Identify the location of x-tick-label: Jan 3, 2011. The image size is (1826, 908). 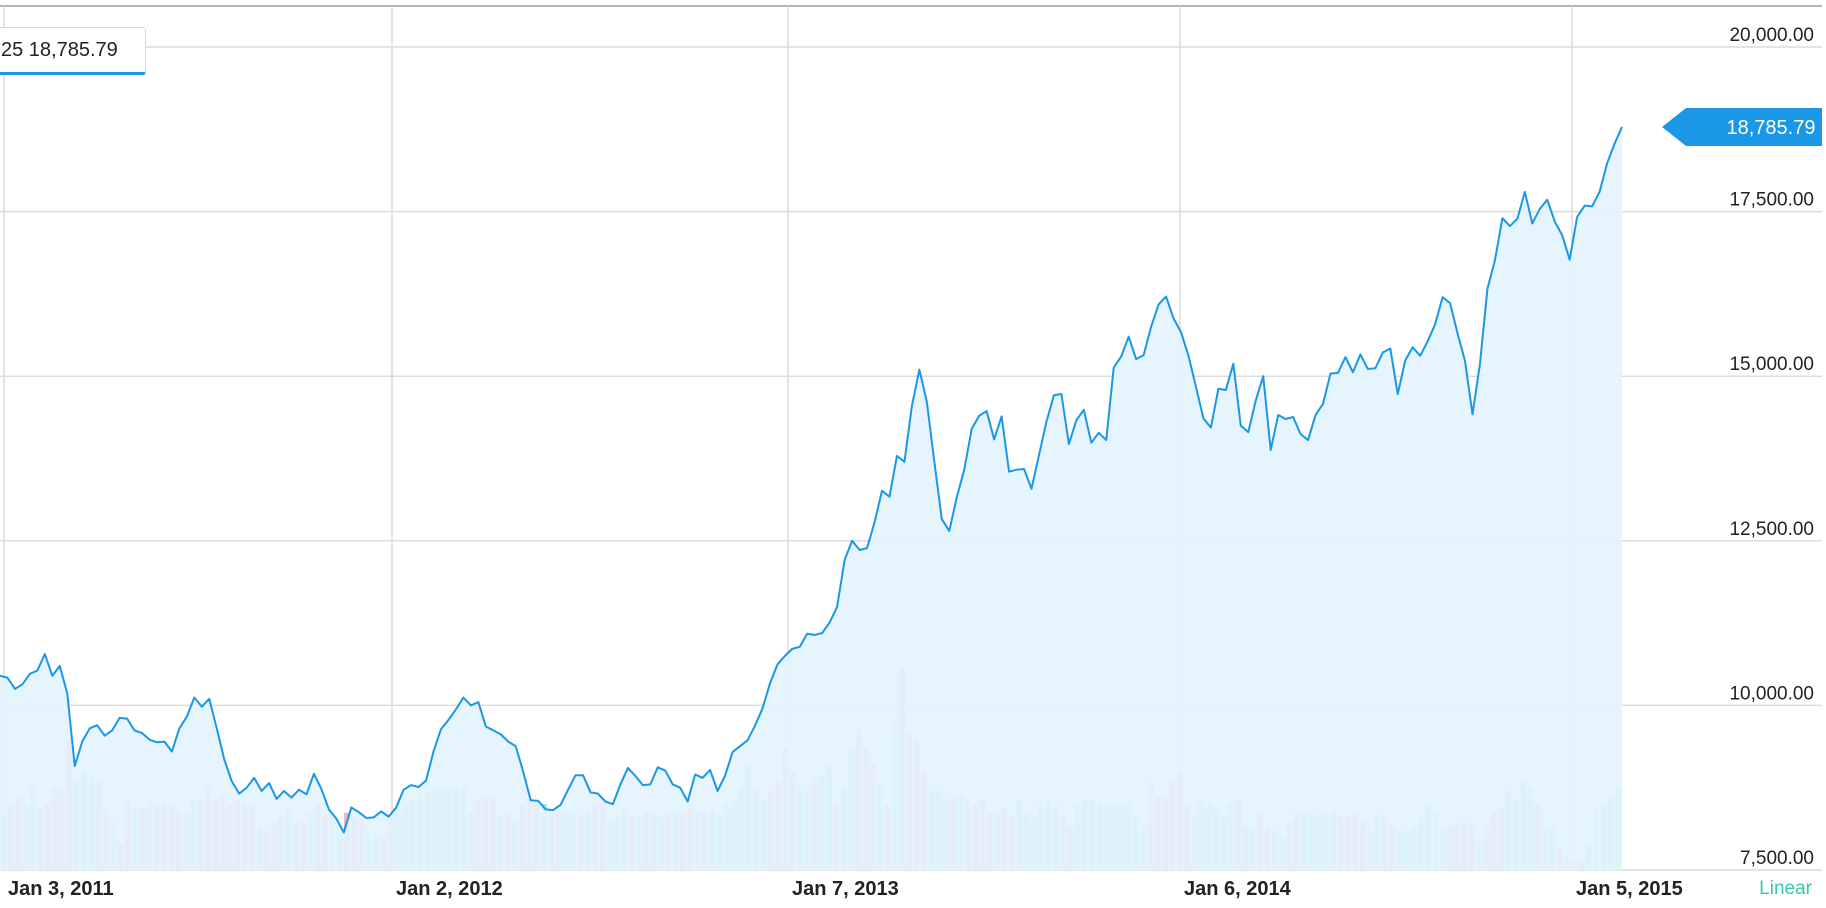
(61, 889).